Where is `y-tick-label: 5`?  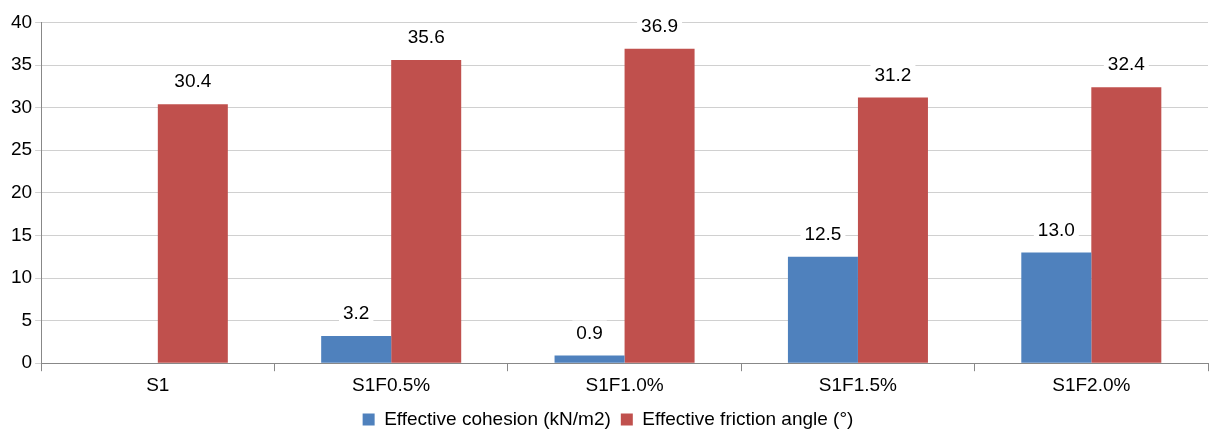 y-tick-label: 5 is located at coordinates (27, 319).